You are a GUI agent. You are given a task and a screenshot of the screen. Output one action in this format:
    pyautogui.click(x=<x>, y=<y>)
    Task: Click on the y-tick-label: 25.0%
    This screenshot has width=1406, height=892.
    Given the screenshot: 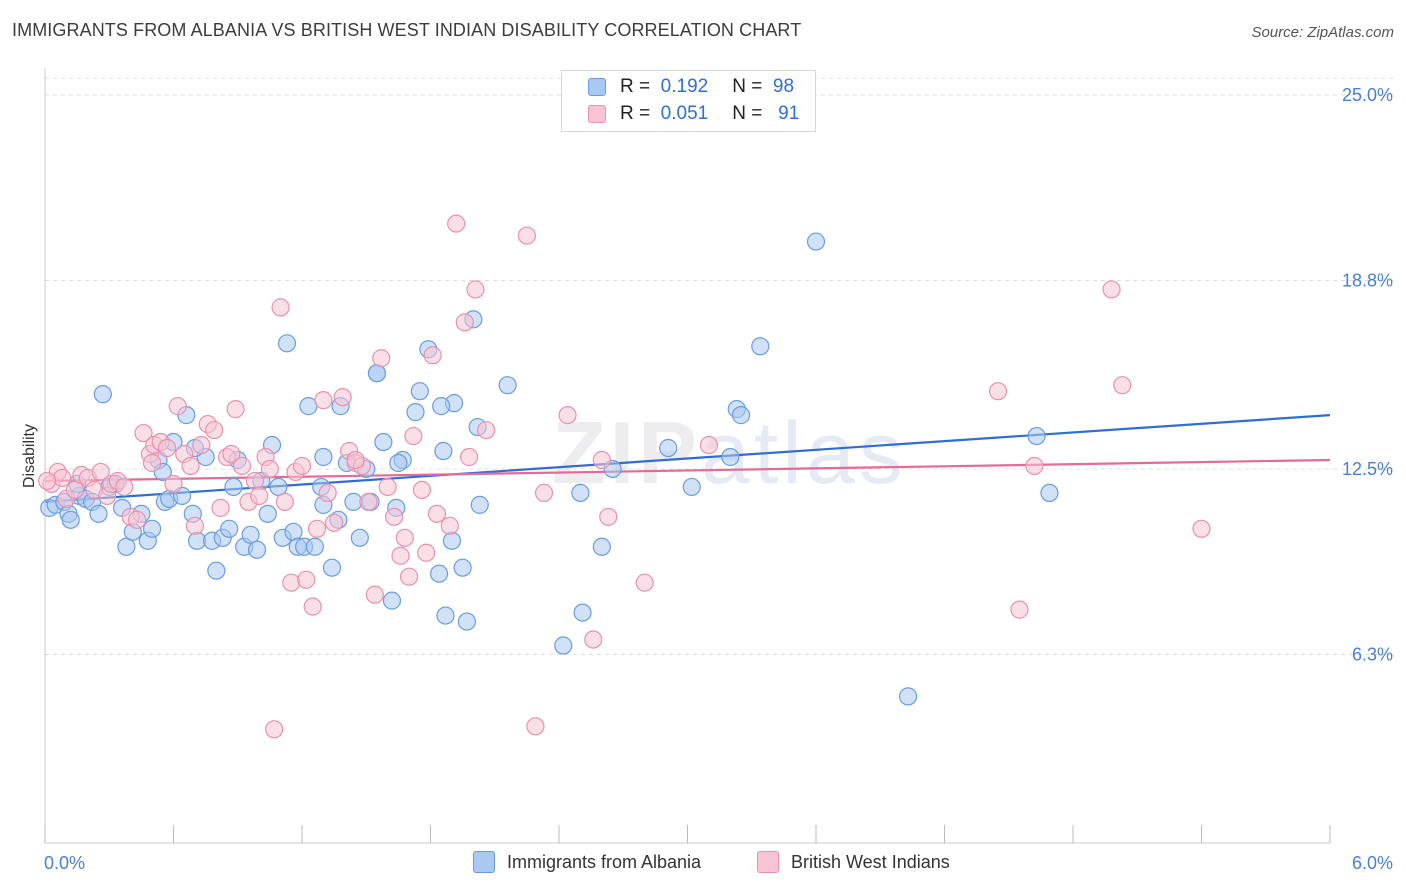 What is the action you would take?
    pyautogui.click(x=1367, y=95)
    